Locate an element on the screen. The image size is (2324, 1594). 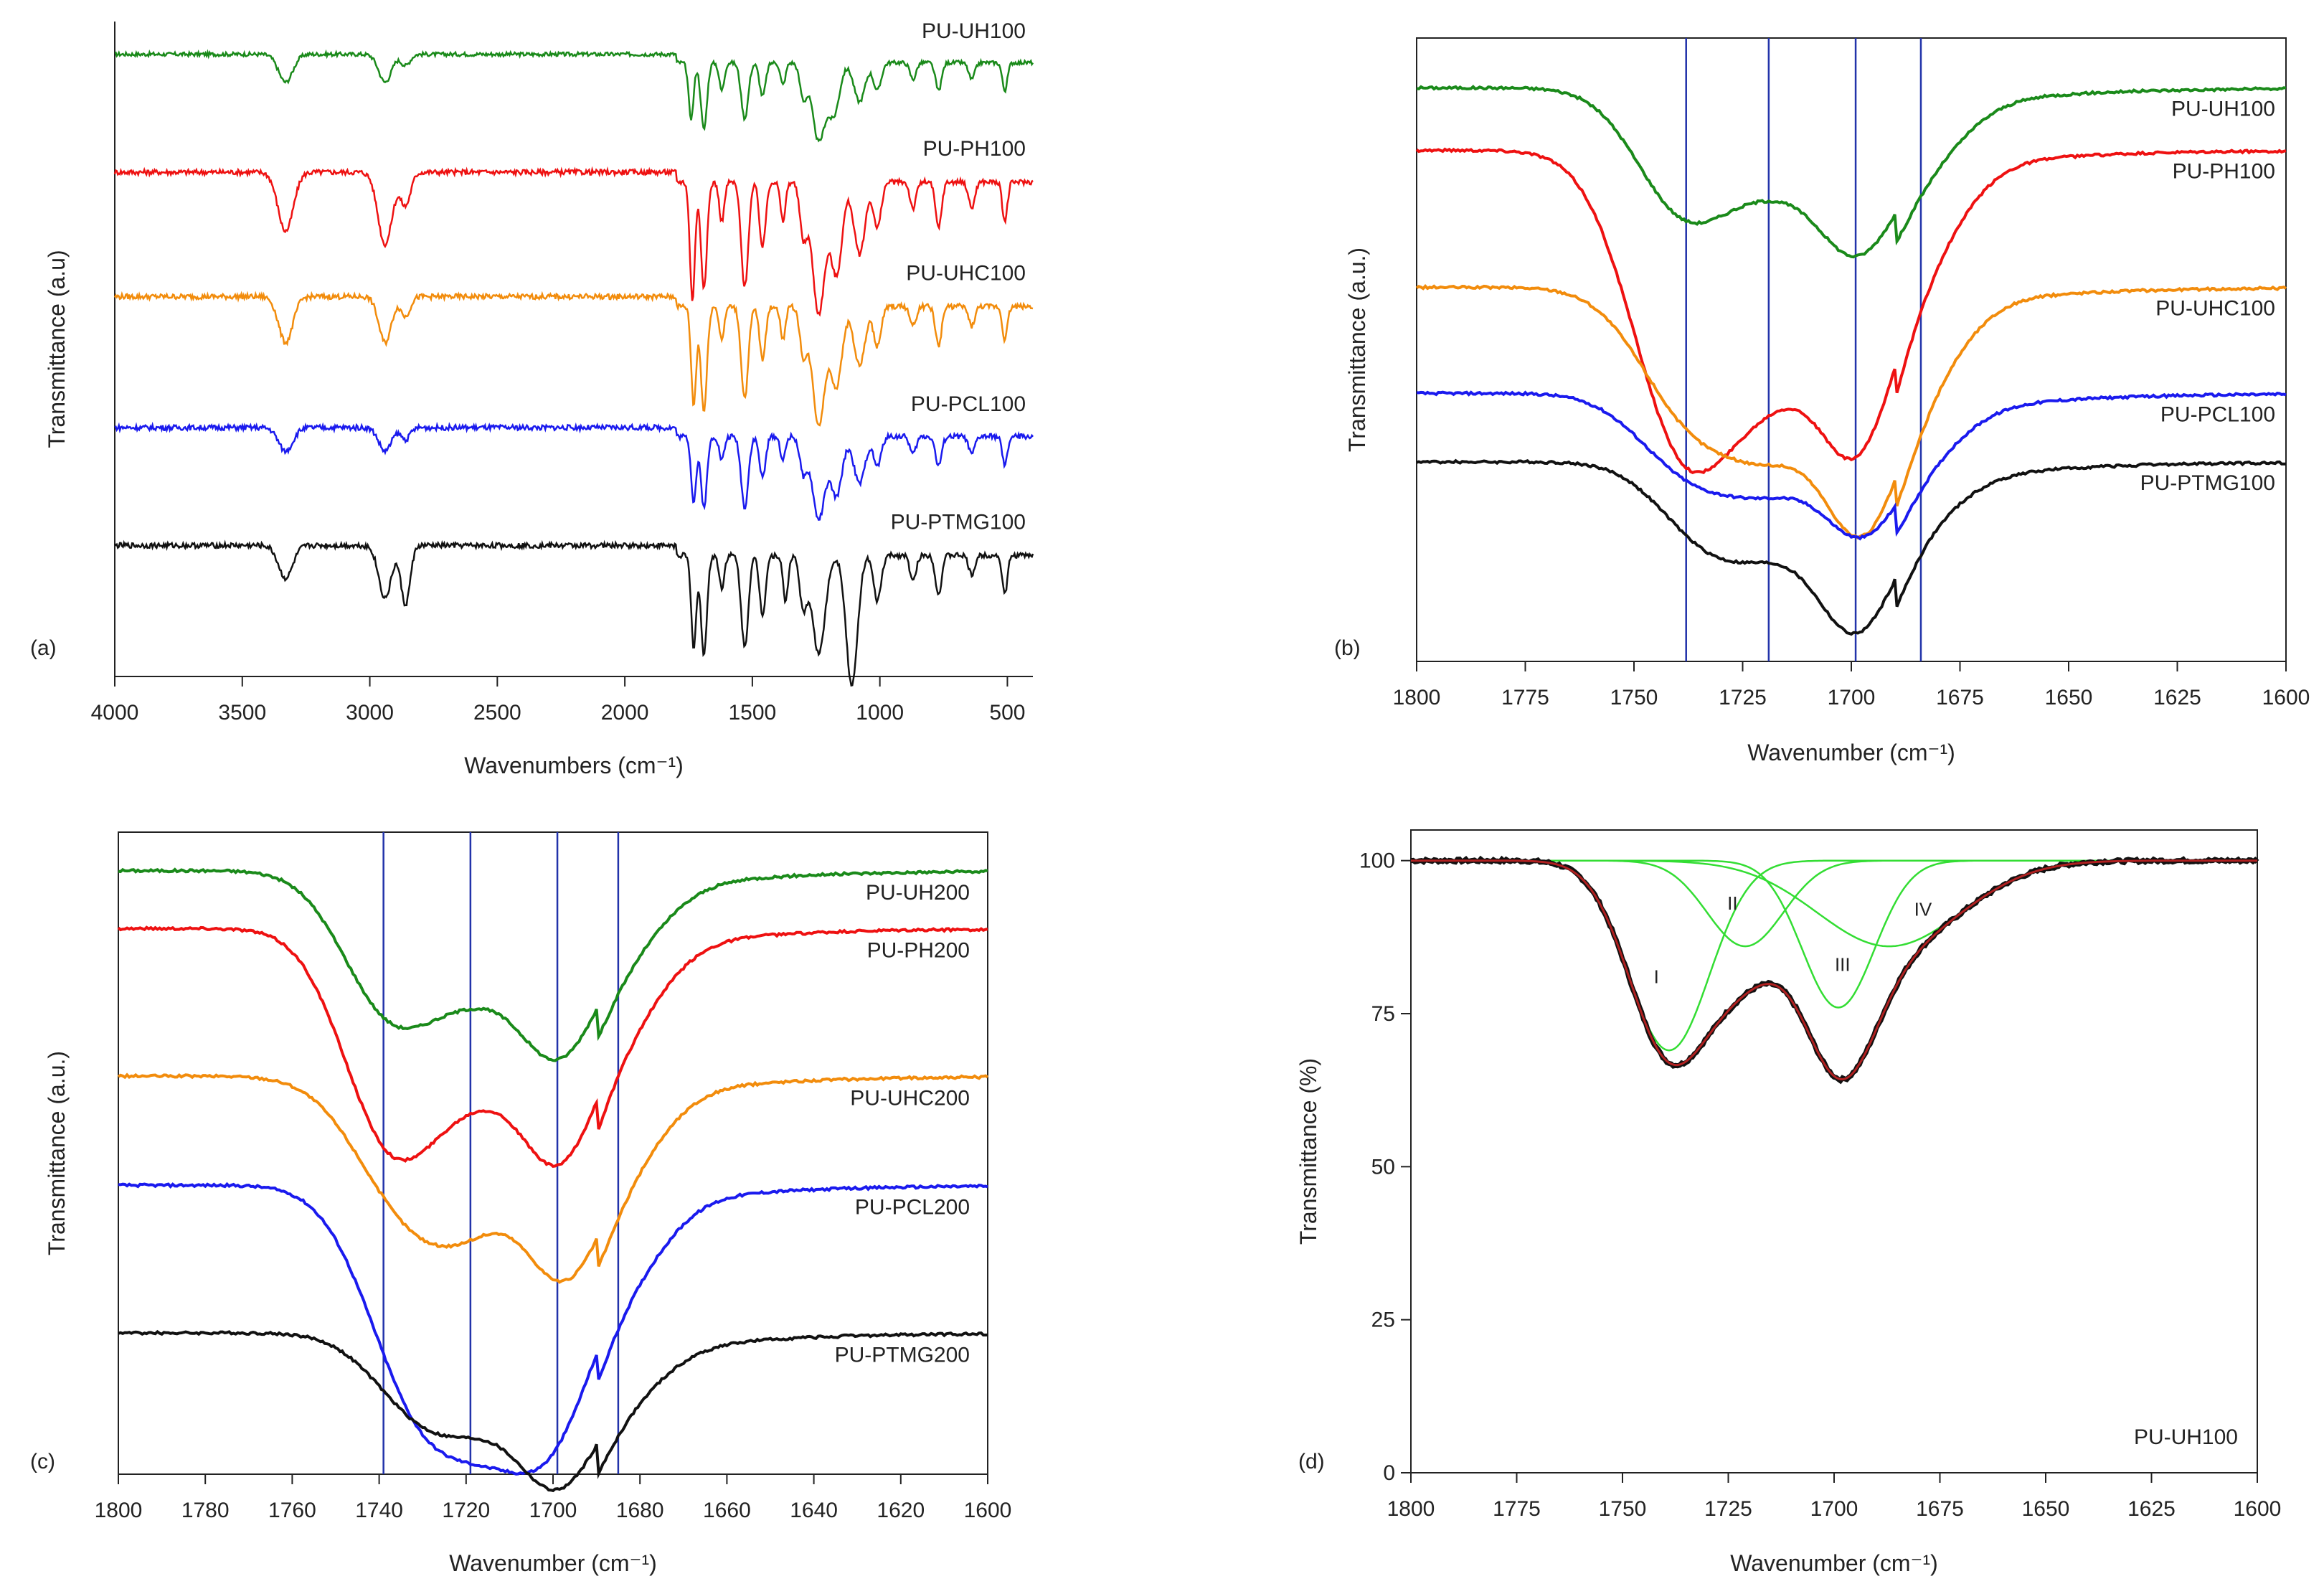
y-tick-label: 50 is located at coordinates (1383, 1167).